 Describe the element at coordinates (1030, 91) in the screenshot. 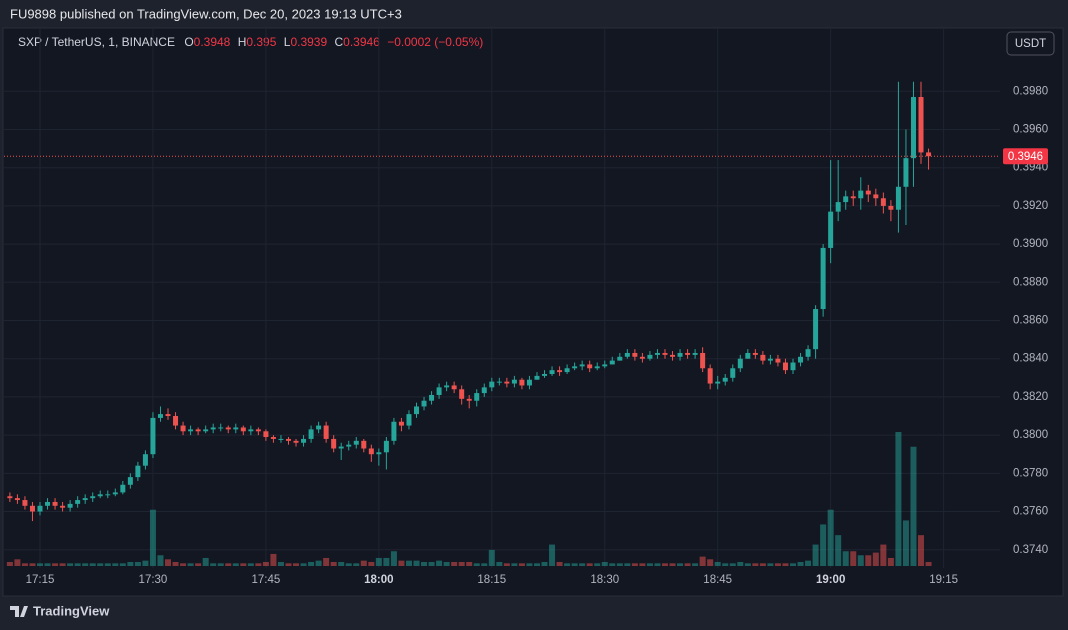

I see `y-tick-label: 0.3980` at that location.